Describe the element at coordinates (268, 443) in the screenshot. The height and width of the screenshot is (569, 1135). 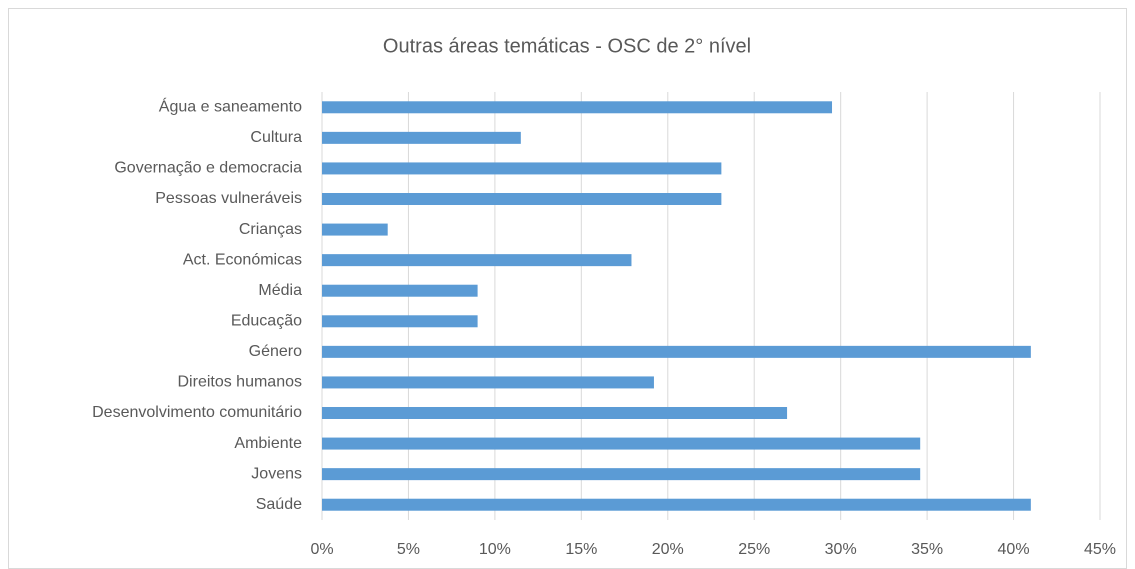
I see `y-tick-label: Ambiente` at that location.